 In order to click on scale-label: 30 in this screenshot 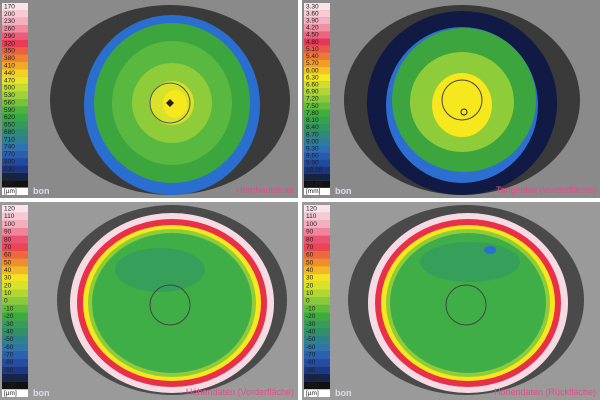, I will do `click(8, 278)`.